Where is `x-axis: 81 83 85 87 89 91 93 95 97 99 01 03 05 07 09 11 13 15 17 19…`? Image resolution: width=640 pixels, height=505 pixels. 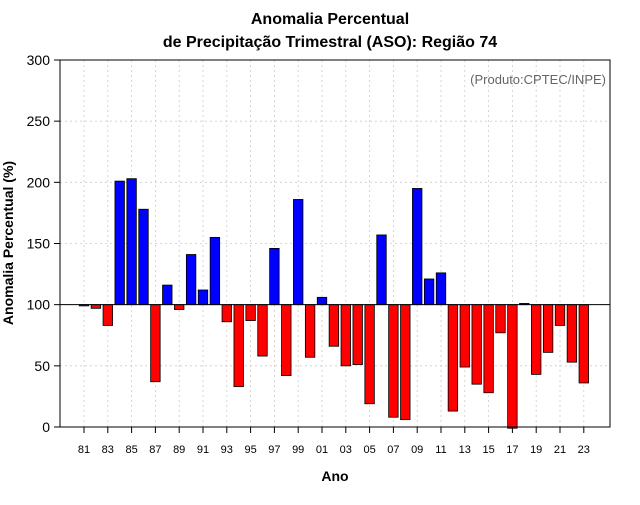 x-axis: 81 83 85 87 89 91 93 95 97 99 01 03 05 07 09 11 13 15 17 19… is located at coordinates (334, 441).